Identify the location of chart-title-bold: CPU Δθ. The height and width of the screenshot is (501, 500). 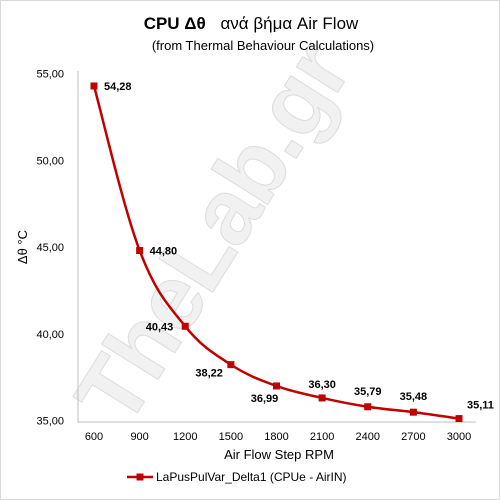
(175, 23).